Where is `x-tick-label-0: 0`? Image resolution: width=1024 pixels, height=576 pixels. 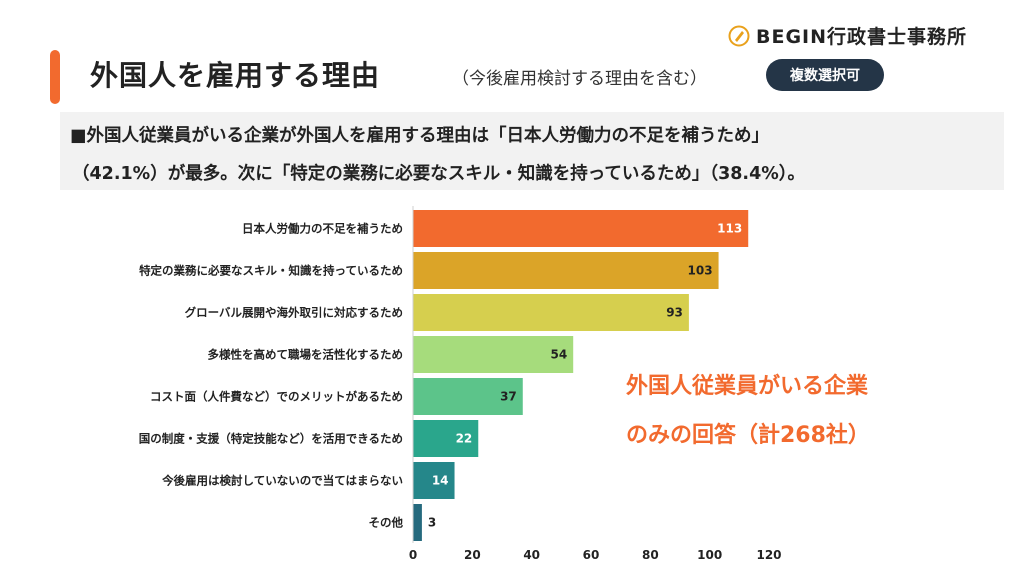 x-tick-label-0: 0 is located at coordinates (413, 555).